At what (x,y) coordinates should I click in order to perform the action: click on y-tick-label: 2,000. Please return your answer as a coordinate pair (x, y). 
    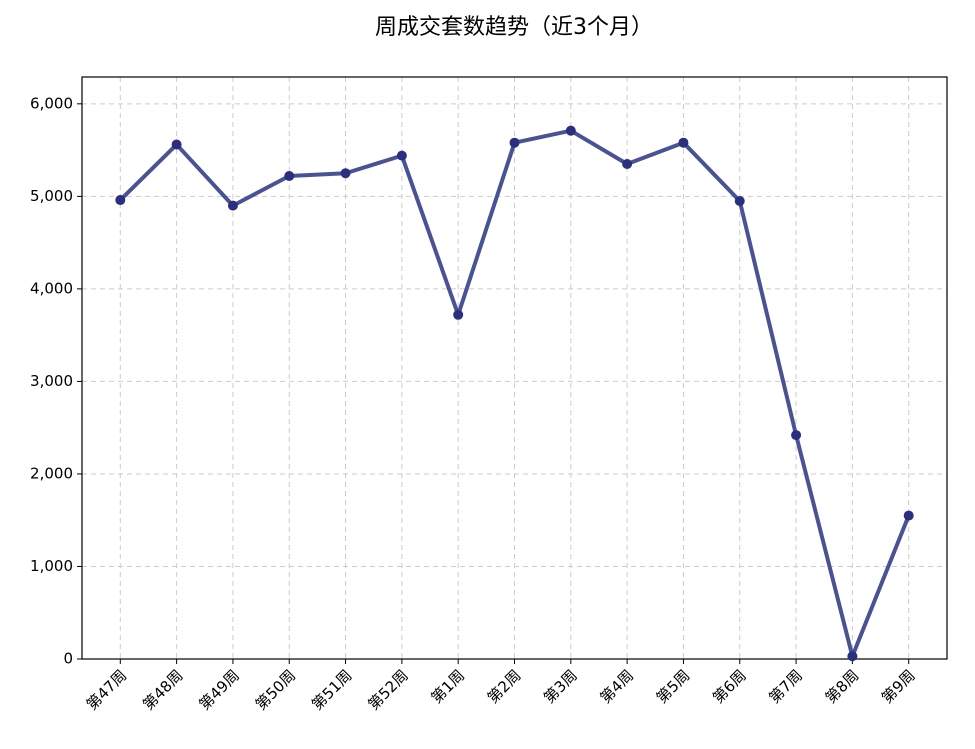
    Looking at the image, I should click on (51, 473).